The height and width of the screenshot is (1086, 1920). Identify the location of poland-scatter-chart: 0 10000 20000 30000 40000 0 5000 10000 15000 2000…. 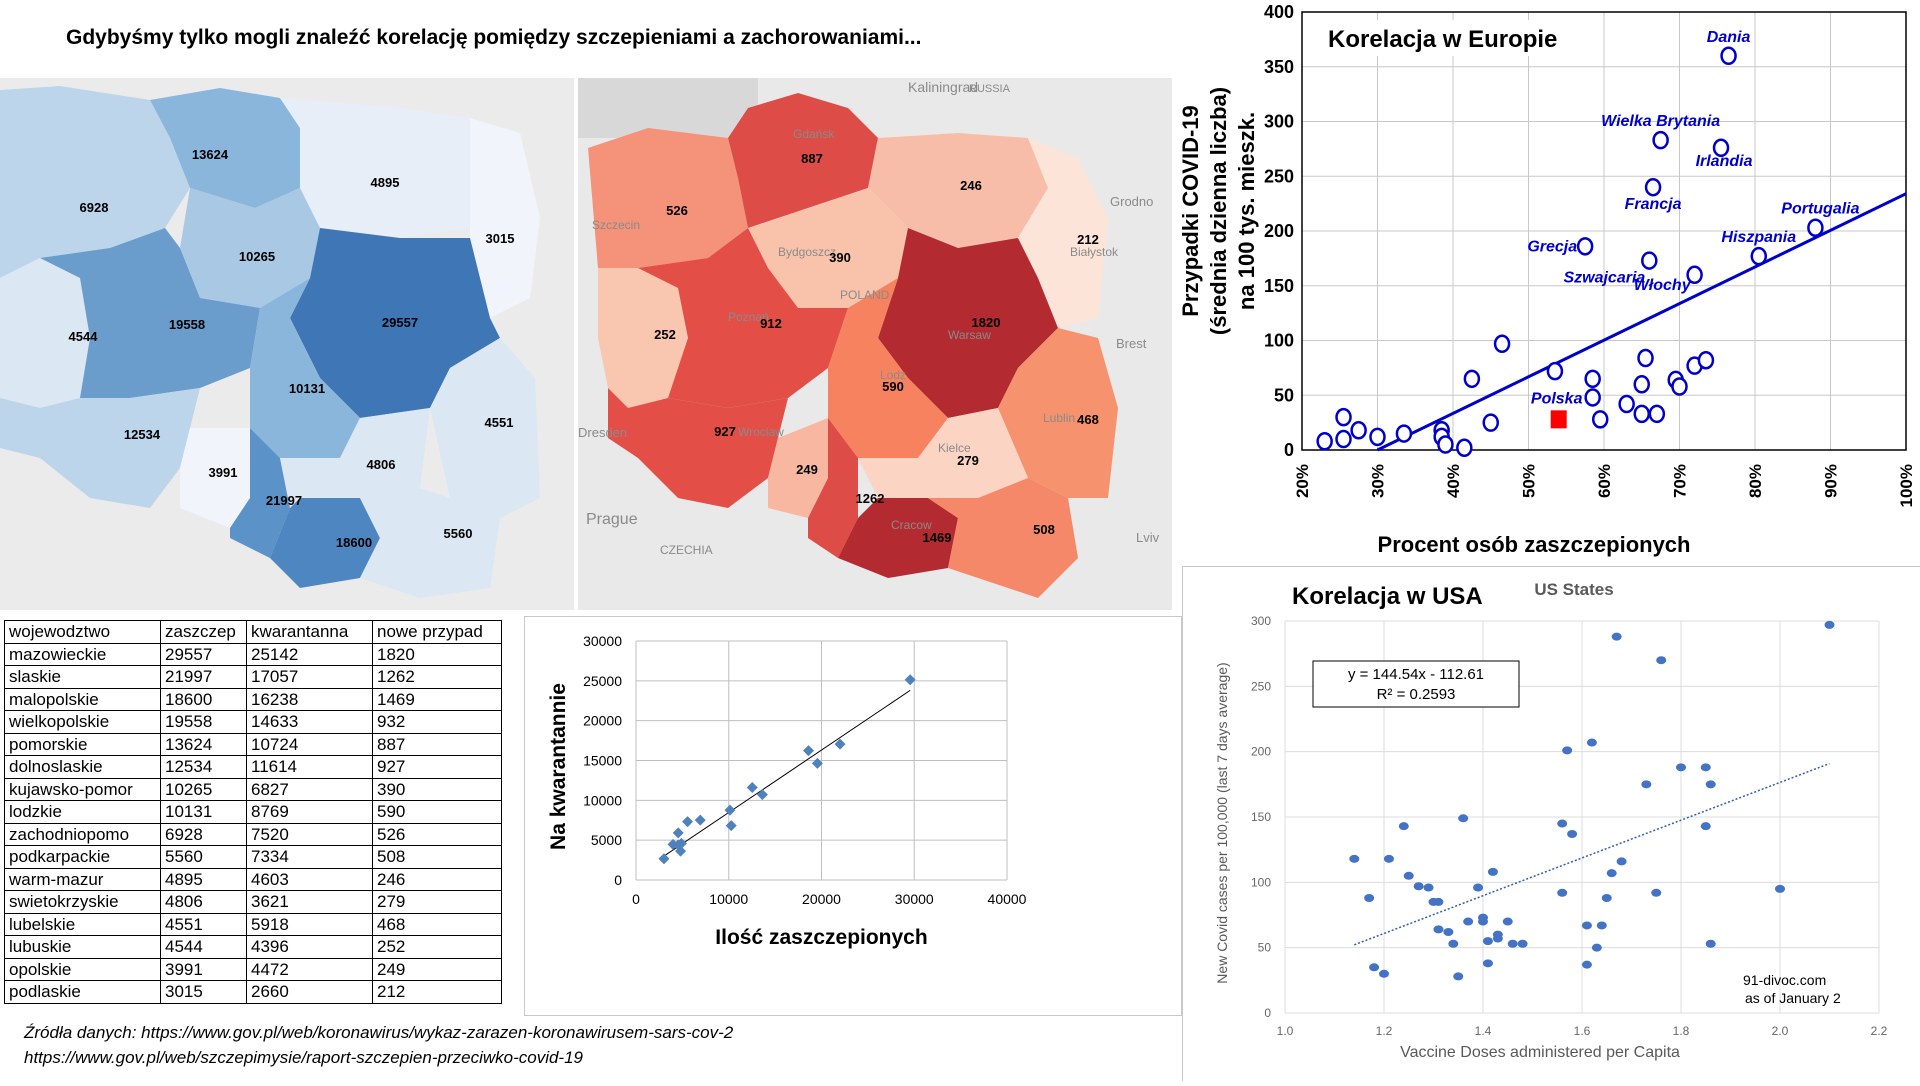
(853, 816).